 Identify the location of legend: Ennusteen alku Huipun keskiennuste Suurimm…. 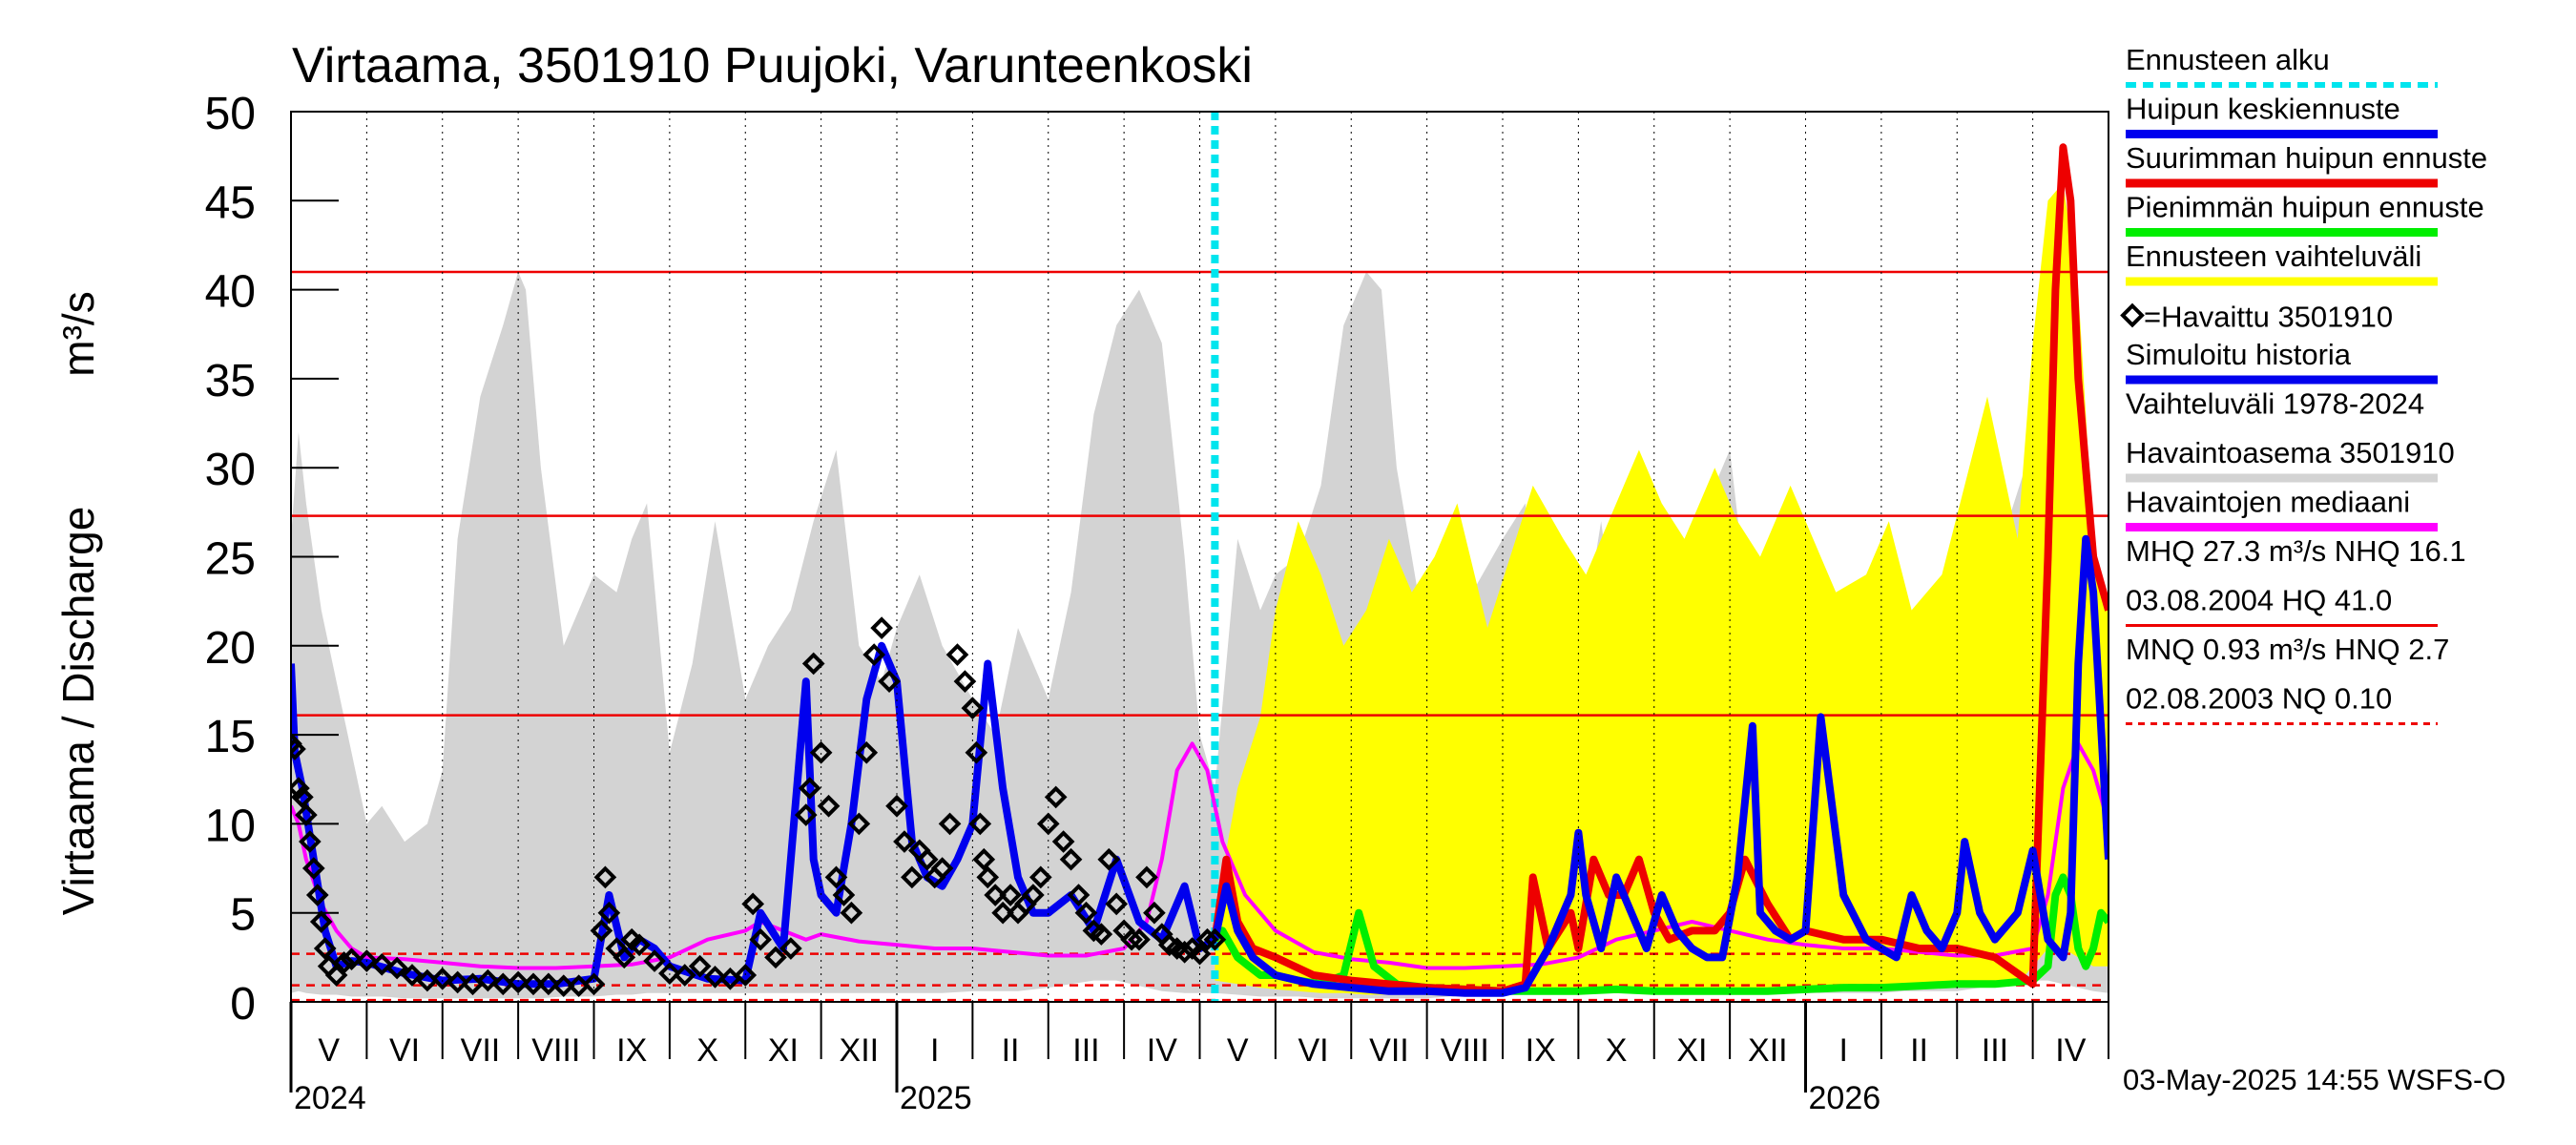
(2303, 384).